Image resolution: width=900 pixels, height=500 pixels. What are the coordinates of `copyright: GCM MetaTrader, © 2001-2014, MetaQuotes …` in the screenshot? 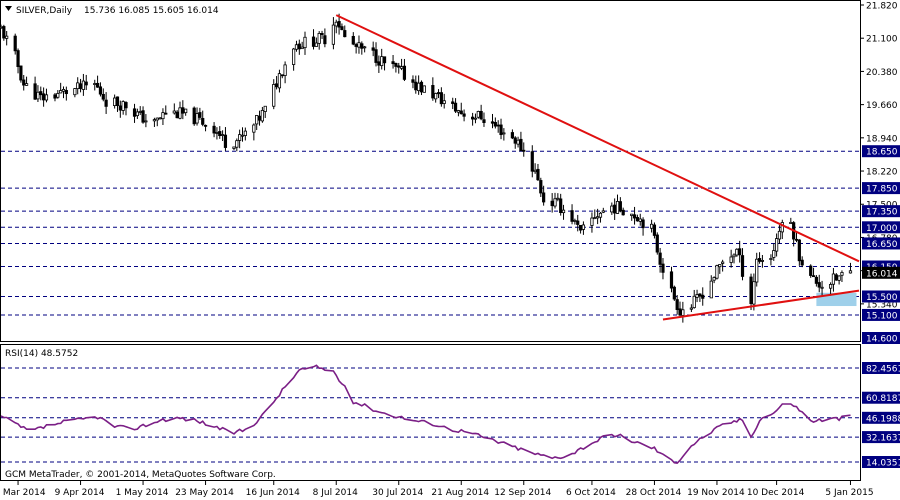 It's located at (140, 475).